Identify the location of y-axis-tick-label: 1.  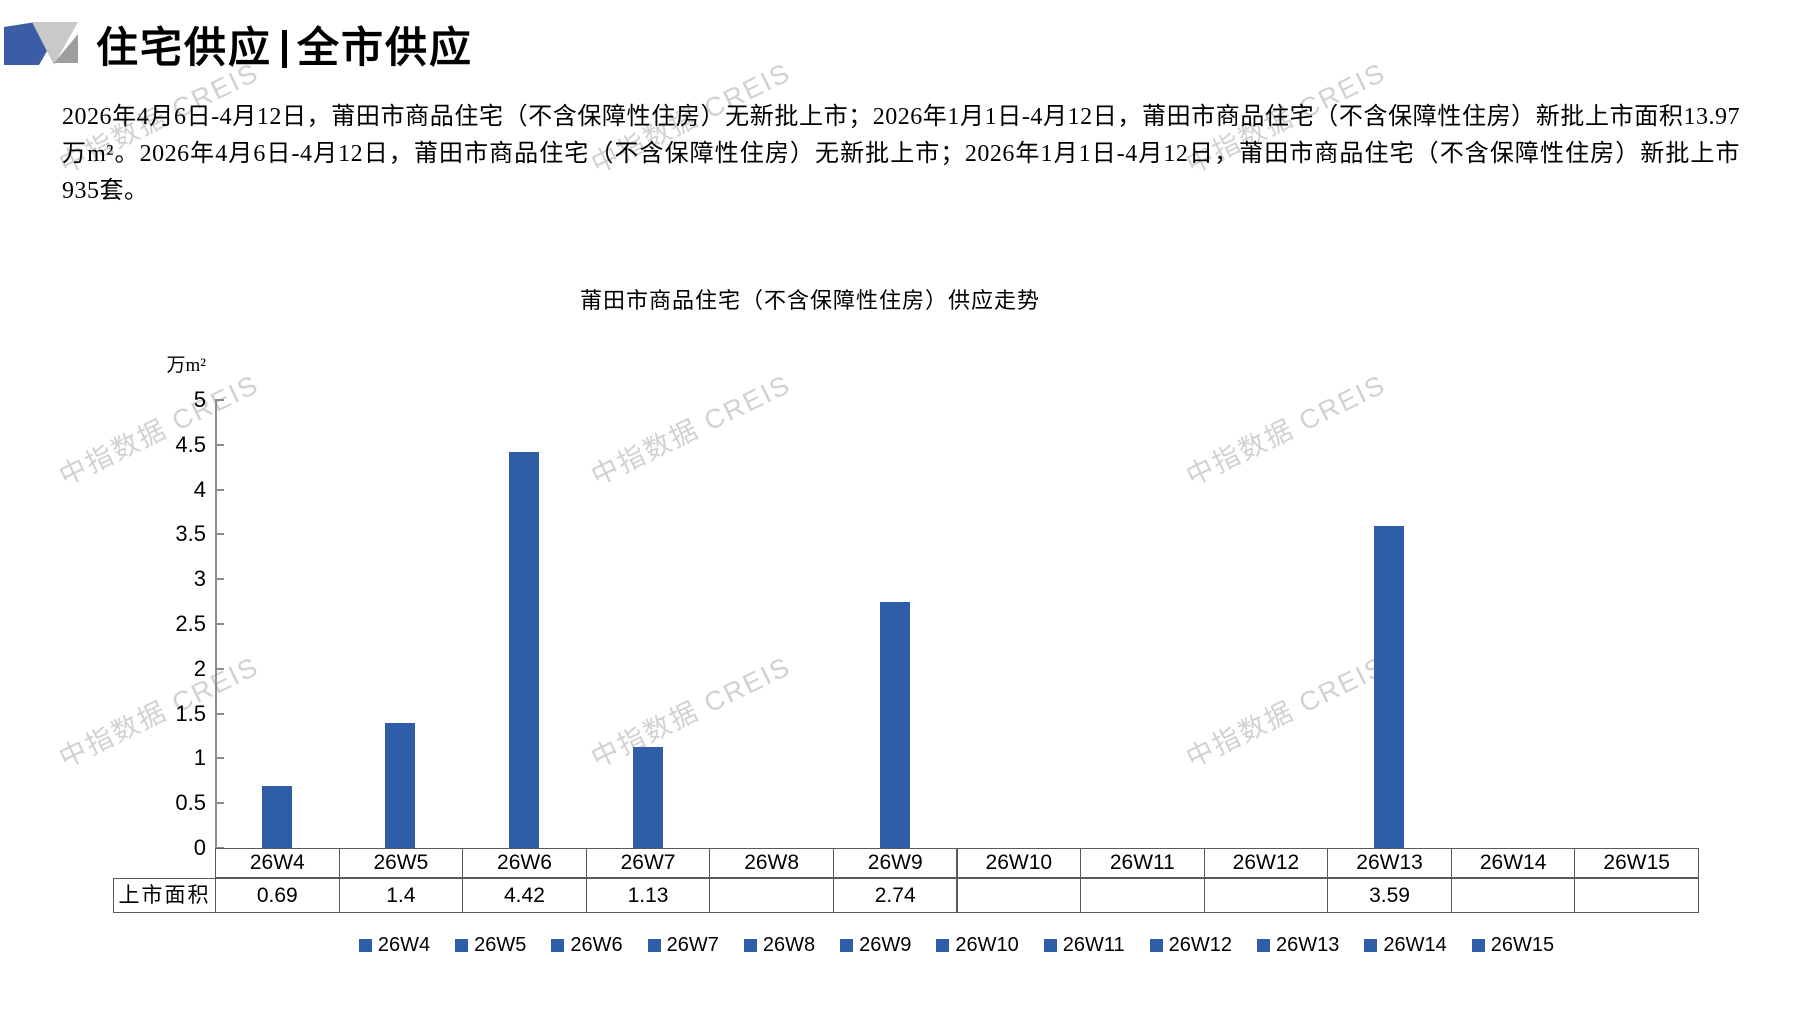
(199, 758).